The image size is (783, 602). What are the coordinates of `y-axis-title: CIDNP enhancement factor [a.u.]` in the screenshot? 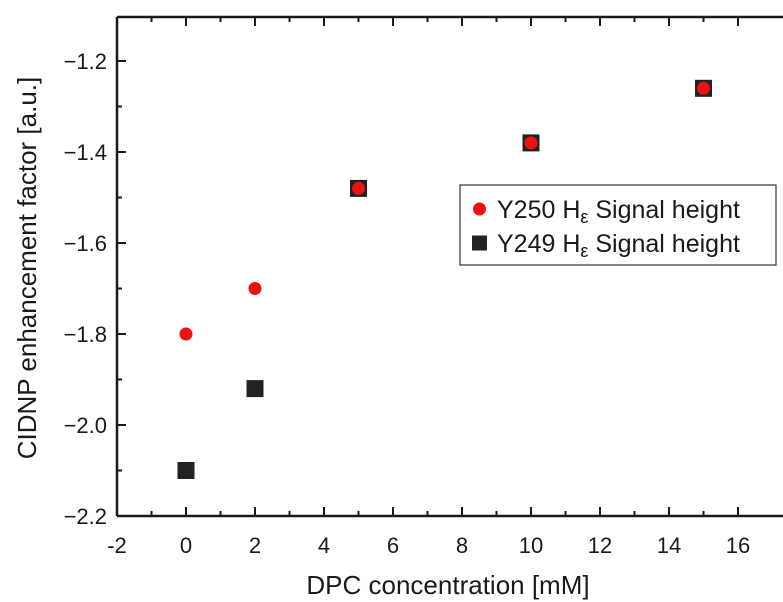 It's located at (27, 268).